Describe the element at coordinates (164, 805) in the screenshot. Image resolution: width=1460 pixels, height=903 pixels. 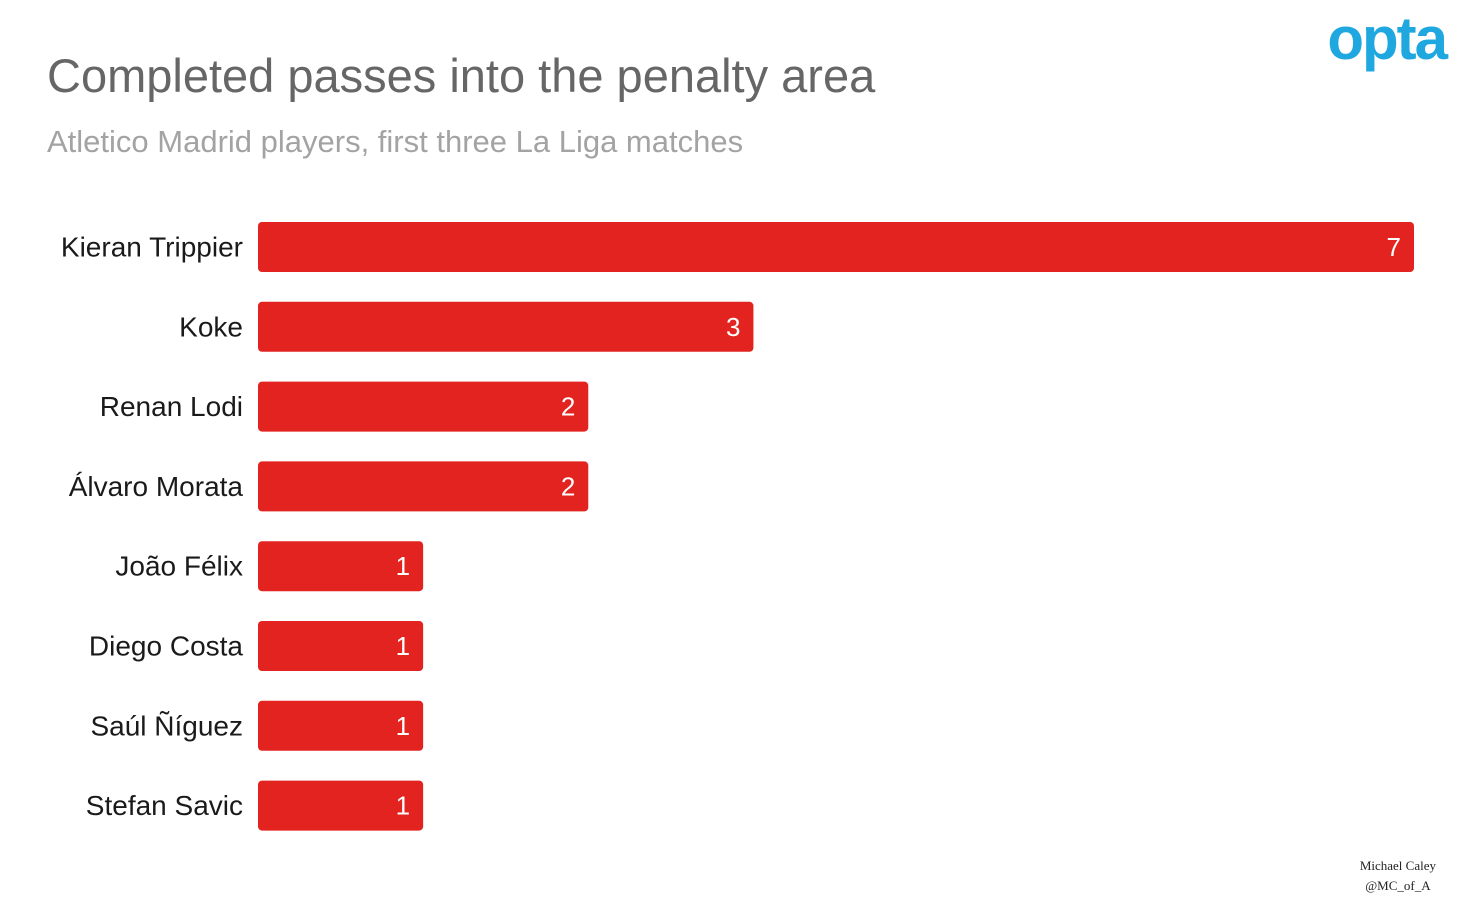
I see `category-label: Stefan Savic` at that location.